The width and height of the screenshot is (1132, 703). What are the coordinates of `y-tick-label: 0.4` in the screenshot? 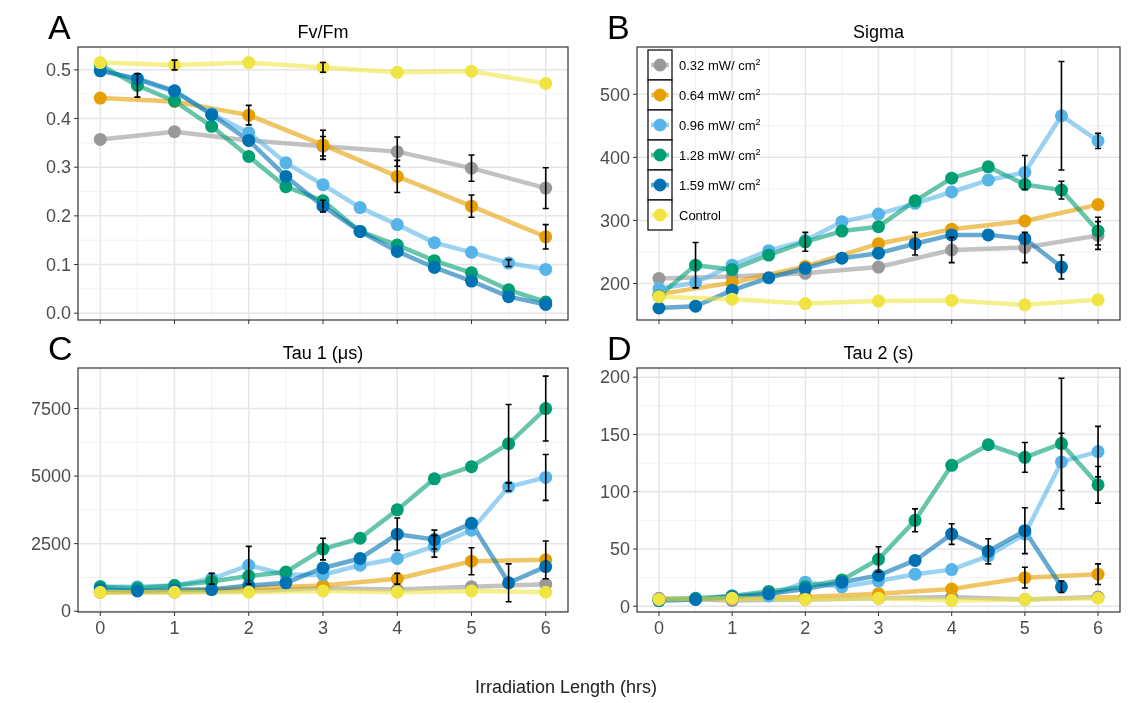 It's located at (58, 118).